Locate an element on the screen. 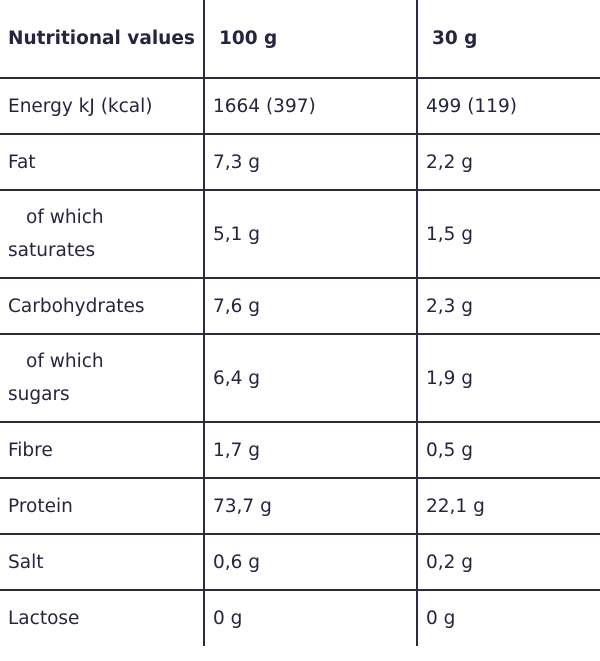 The height and width of the screenshot is (661, 600). table-row: Salt 0,6 g 0,2 g is located at coordinates (300, 562).